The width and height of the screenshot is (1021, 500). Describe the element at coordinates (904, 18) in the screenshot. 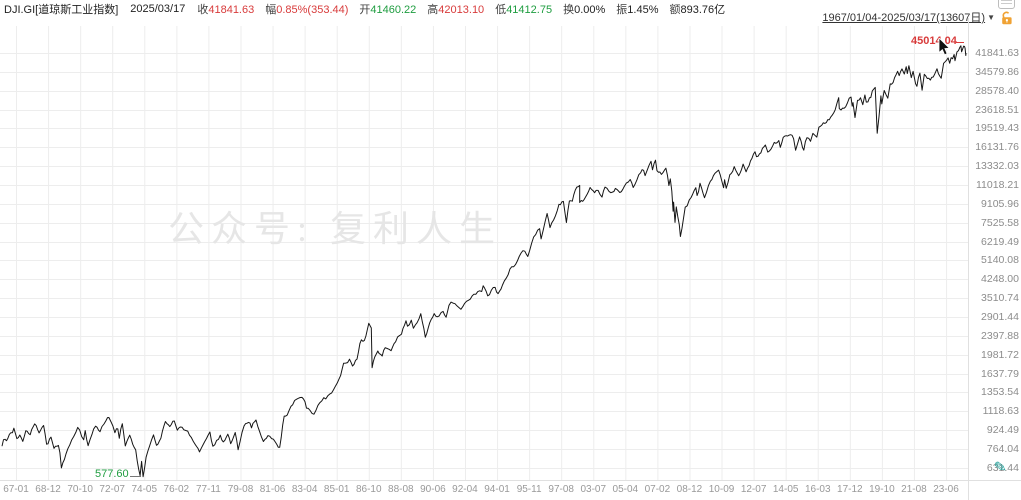

I see `date-range-label: 1967/01/04-2025/03/17(13607日)` at that location.